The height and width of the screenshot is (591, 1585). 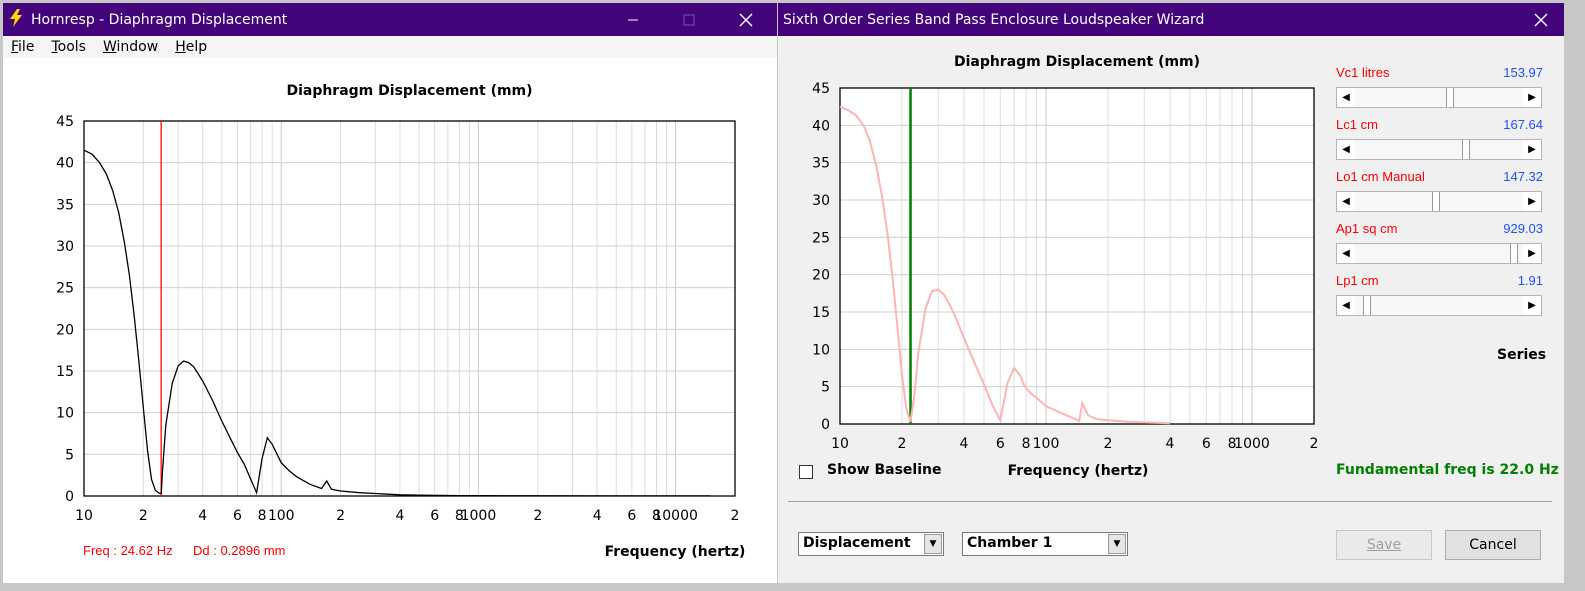 What do you see at coordinates (746, 19) in the screenshot?
I see `close-icon` at bounding box center [746, 19].